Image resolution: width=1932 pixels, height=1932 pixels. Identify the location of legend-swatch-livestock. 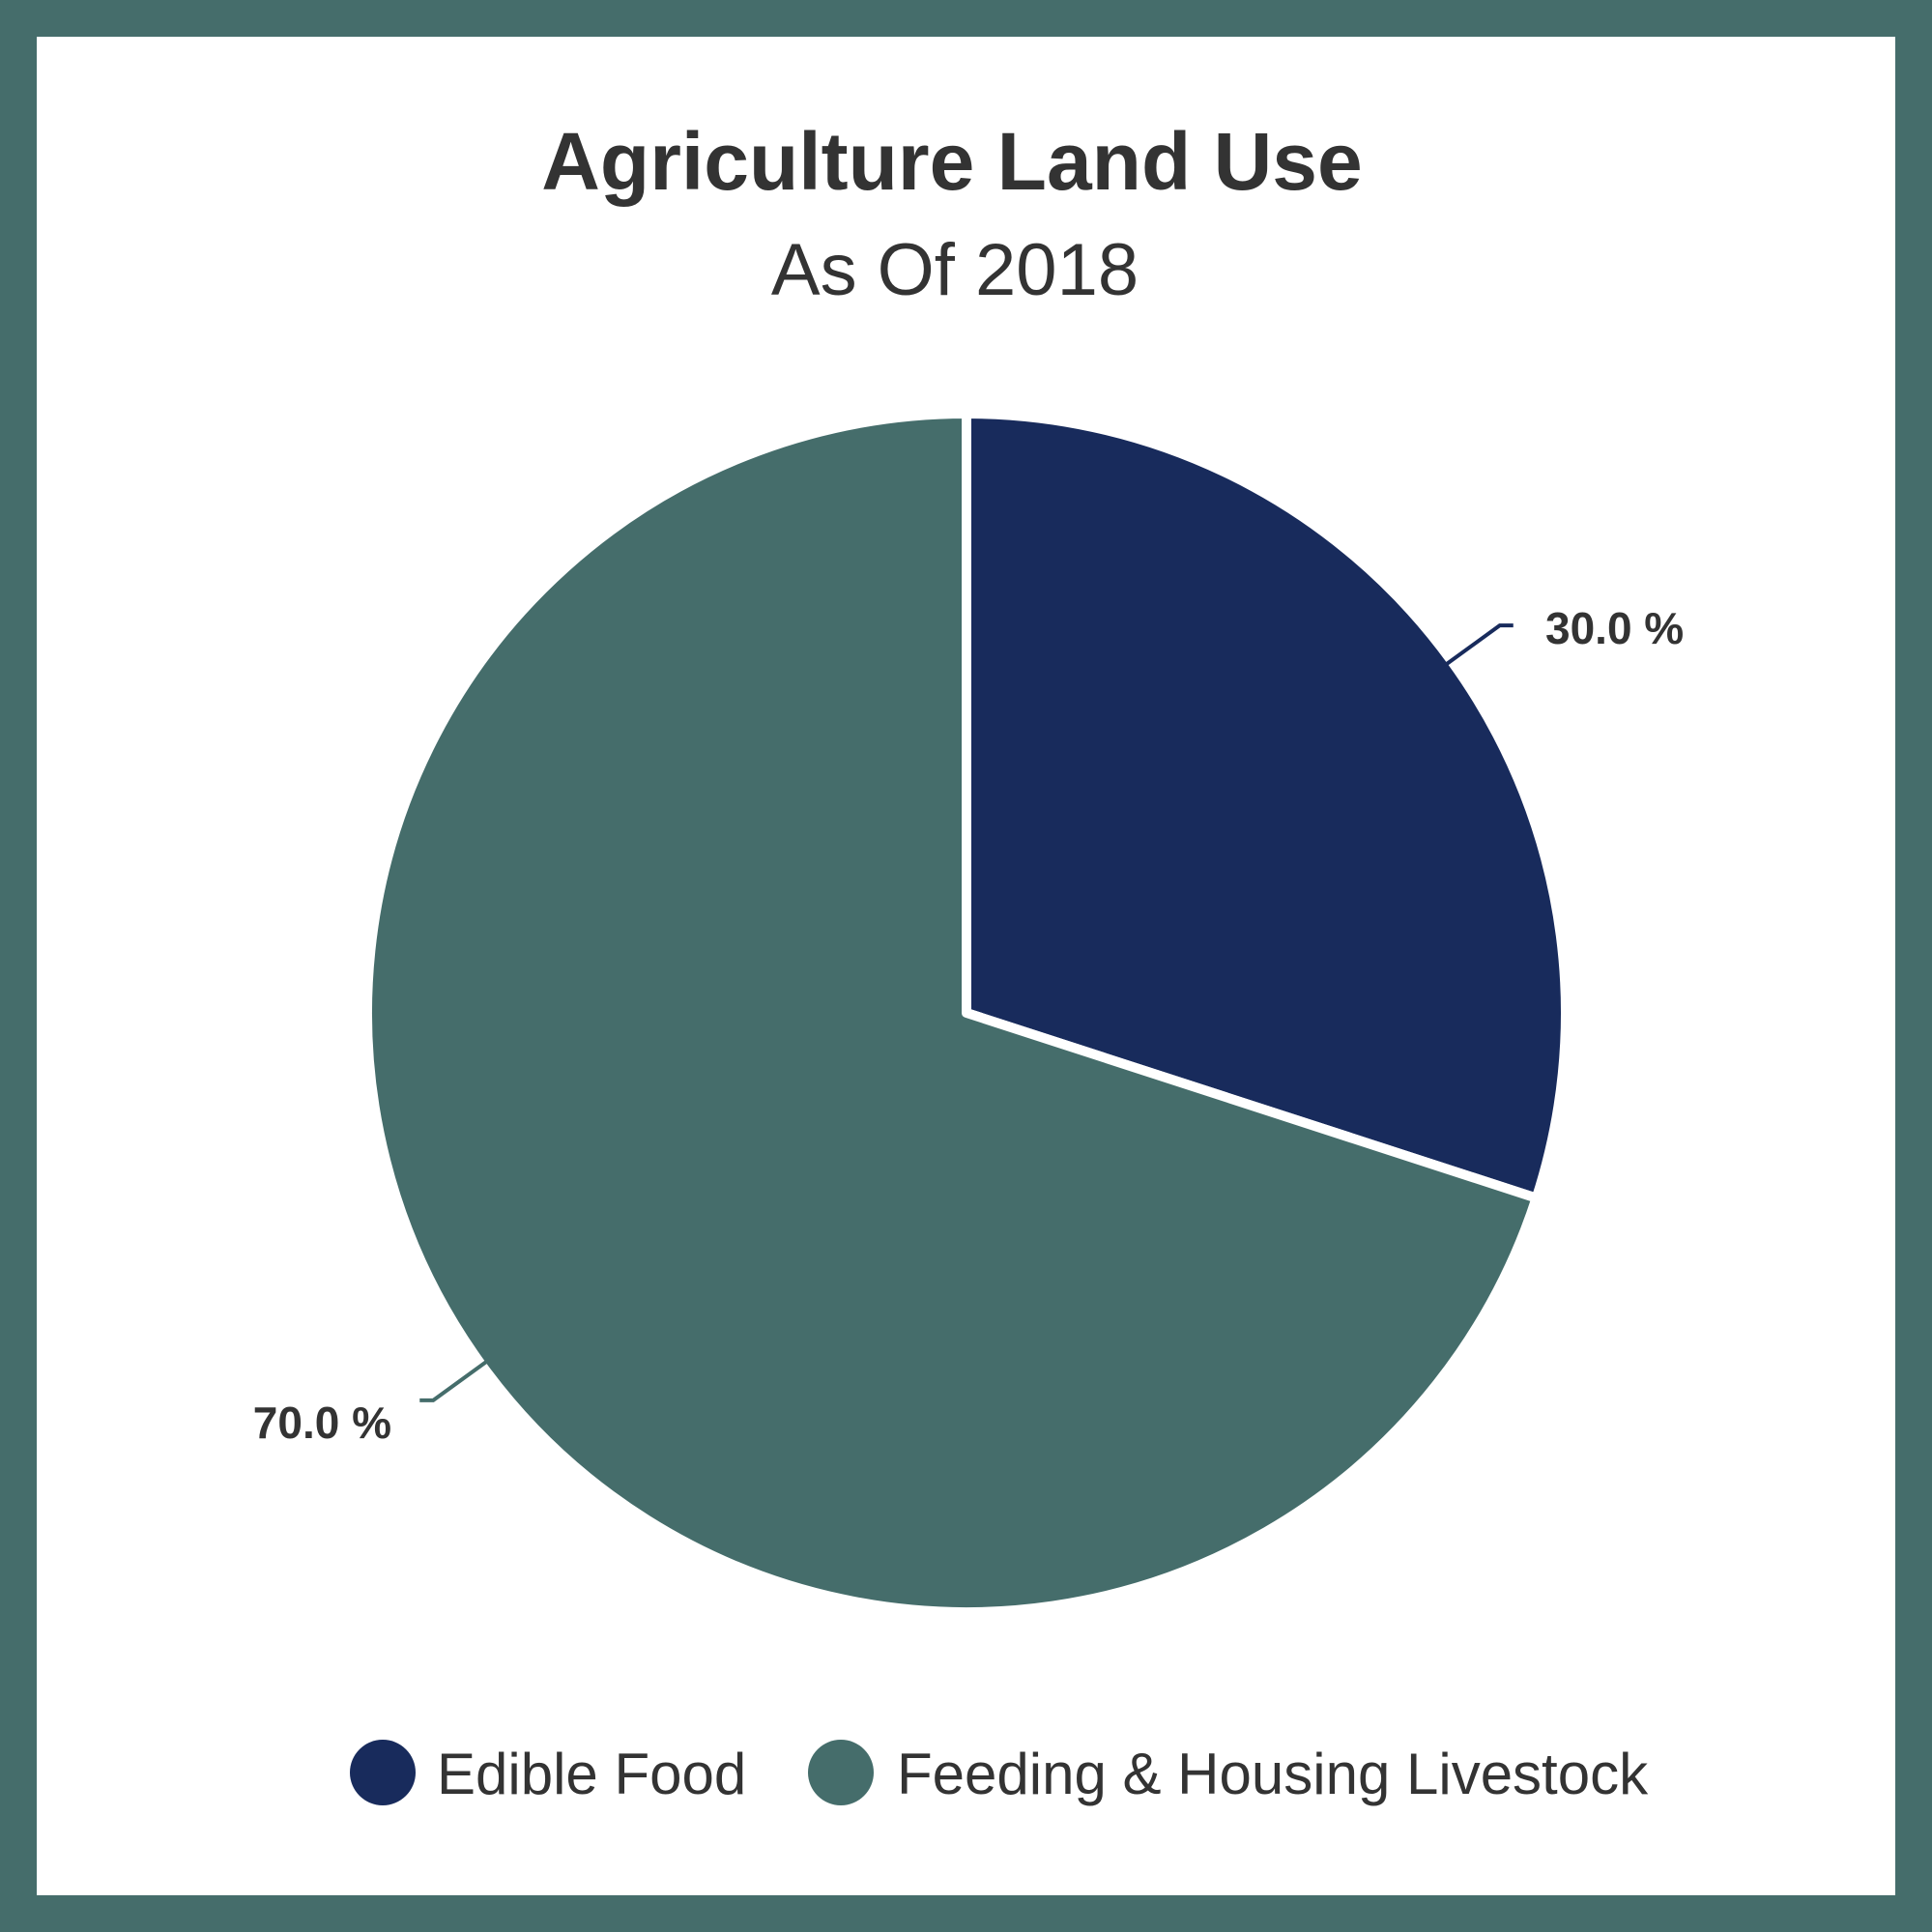
(841, 1772).